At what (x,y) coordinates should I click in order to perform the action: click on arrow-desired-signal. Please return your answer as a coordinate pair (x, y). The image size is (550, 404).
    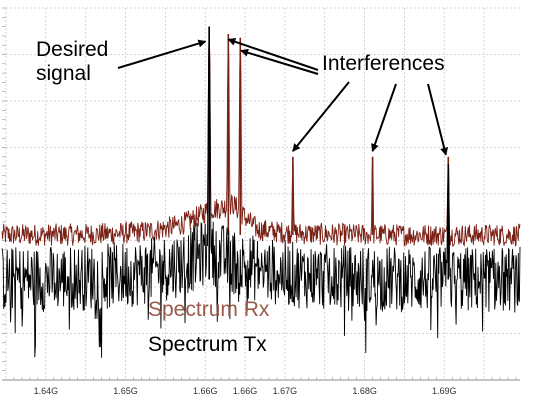
    Looking at the image, I should click on (162, 54).